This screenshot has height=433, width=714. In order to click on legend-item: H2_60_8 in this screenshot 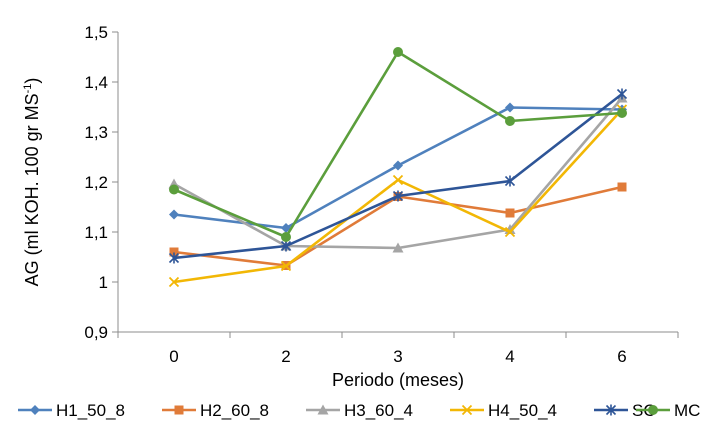, I will do `click(215, 410)`.